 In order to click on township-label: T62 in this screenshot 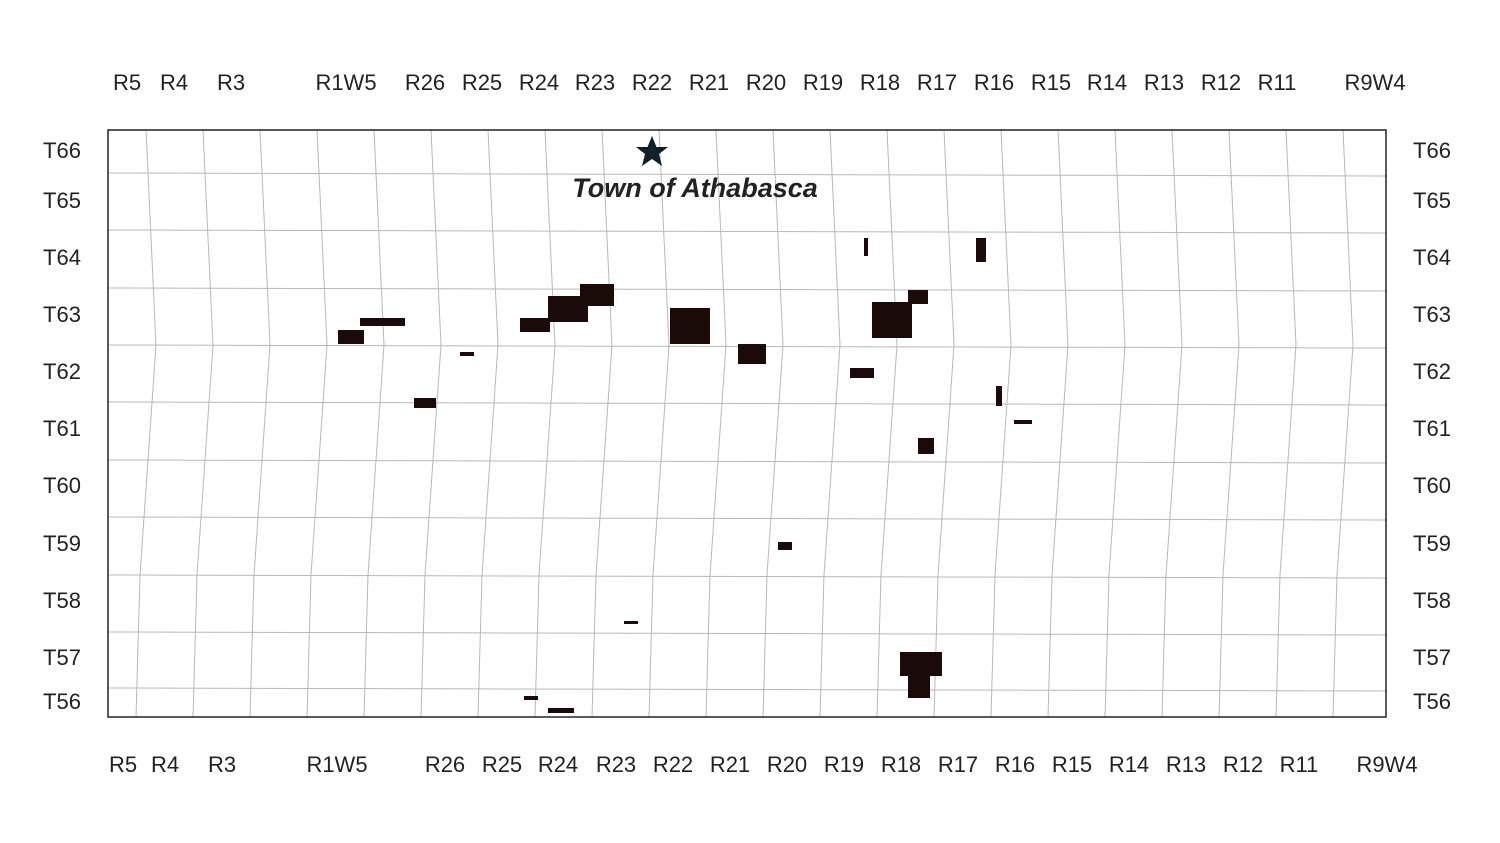, I will do `click(1432, 371)`.